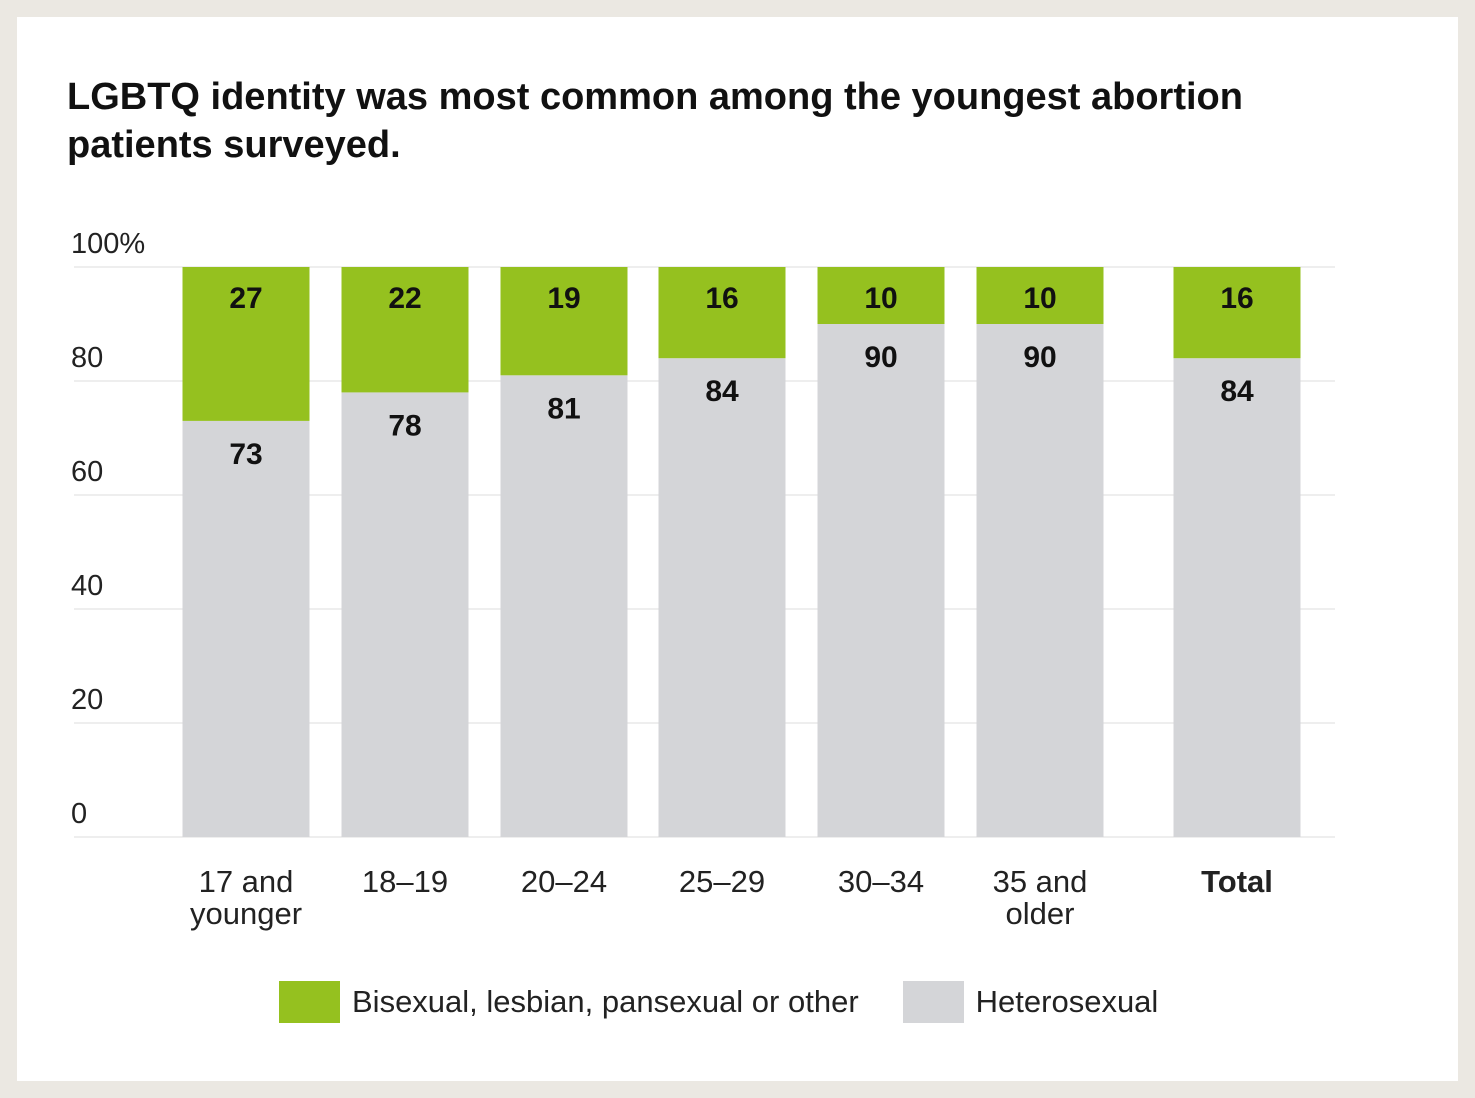  Describe the element at coordinates (79, 814) in the screenshot. I see `y-tick-label: 0` at that location.